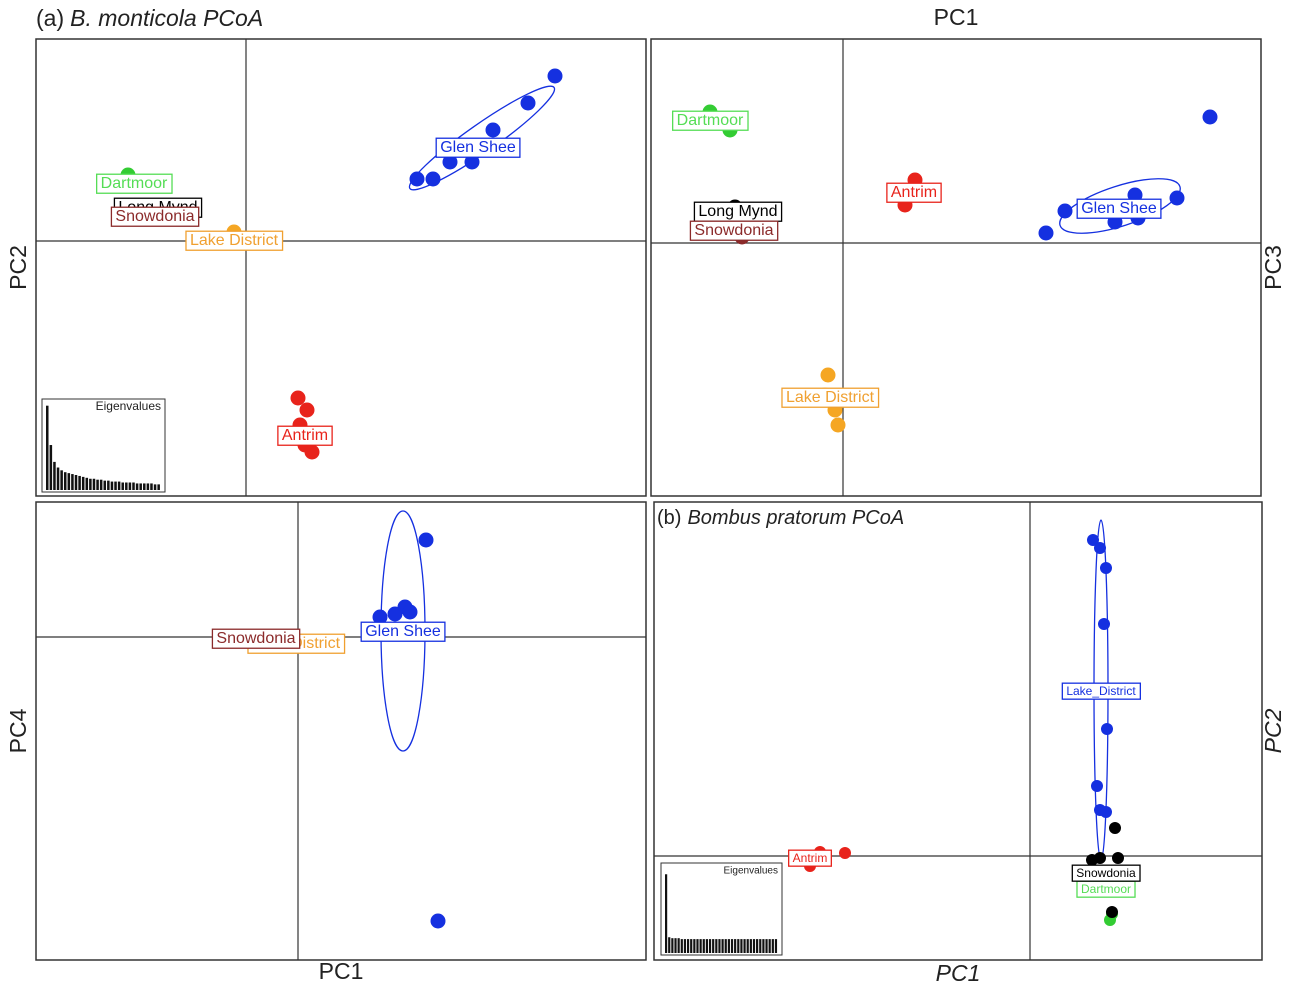  What do you see at coordinates (795, 518) in the screenshot?
I see `title-text: Bombus pratorum PCoA` at bounding box center [795, 518].